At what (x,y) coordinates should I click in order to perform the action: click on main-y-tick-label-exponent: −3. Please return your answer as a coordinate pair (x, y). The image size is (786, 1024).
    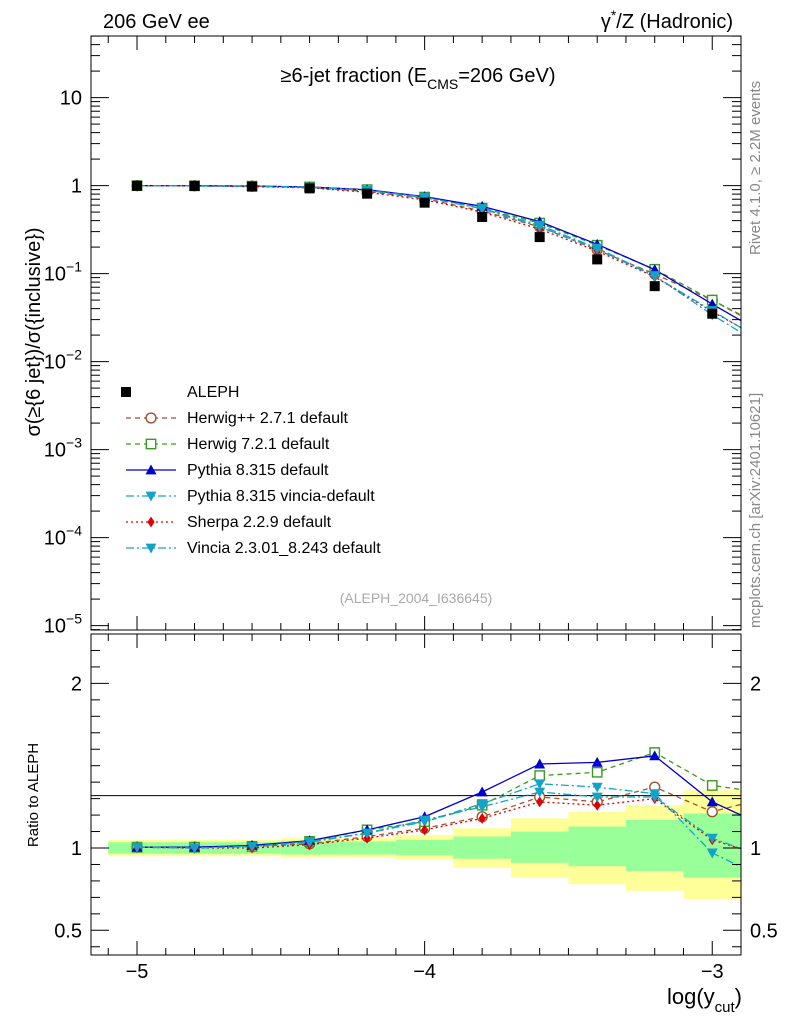
    Looking at the image, I should click on (74, 443).